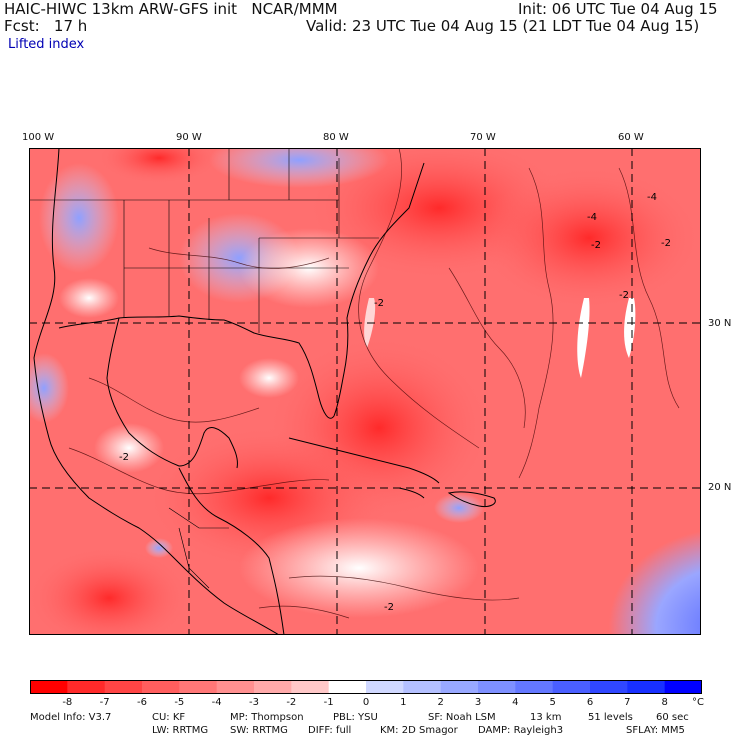 This screenshot has width=740, height=740. Describe the element at coordinates (179, 702) in the screenshot. I see `colorbar-tick-label: -5` at that location.